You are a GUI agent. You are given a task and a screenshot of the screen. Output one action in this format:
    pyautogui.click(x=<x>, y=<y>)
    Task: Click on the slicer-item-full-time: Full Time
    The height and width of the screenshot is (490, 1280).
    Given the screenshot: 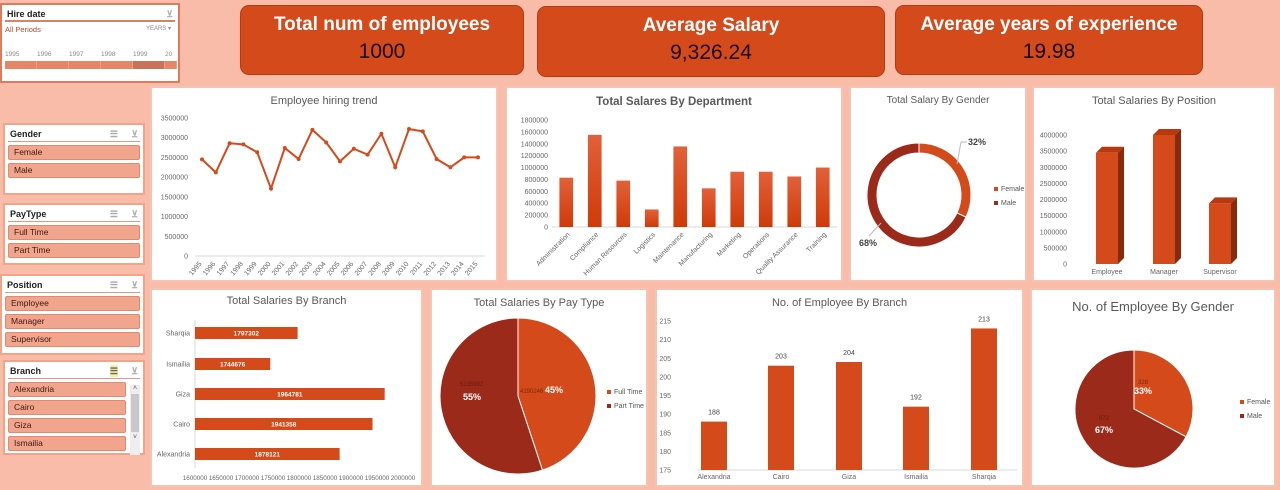 What is the action you would take?
    pyautogui.click(x=74, y=232)
    